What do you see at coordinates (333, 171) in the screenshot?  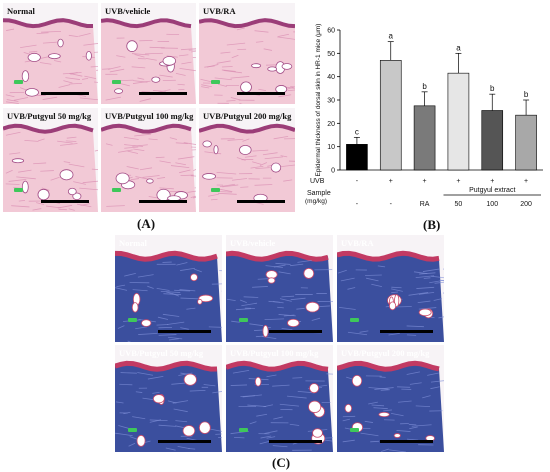 I see `y-tick-label: 0` at bounding box center [333, 171].